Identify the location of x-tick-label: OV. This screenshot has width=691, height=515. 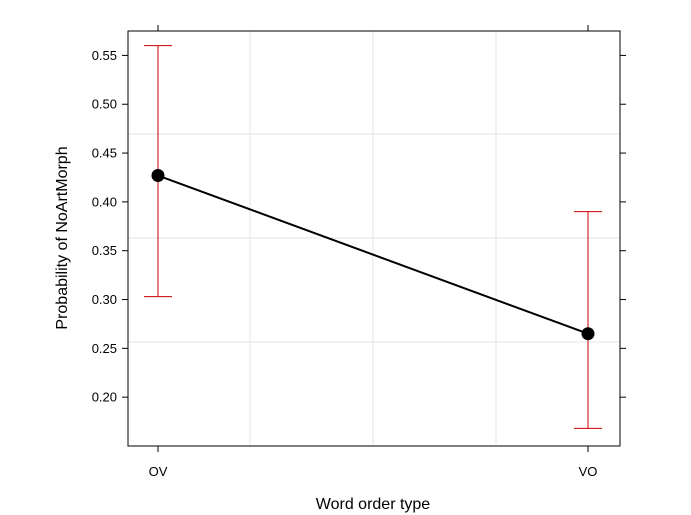
(158, 471).